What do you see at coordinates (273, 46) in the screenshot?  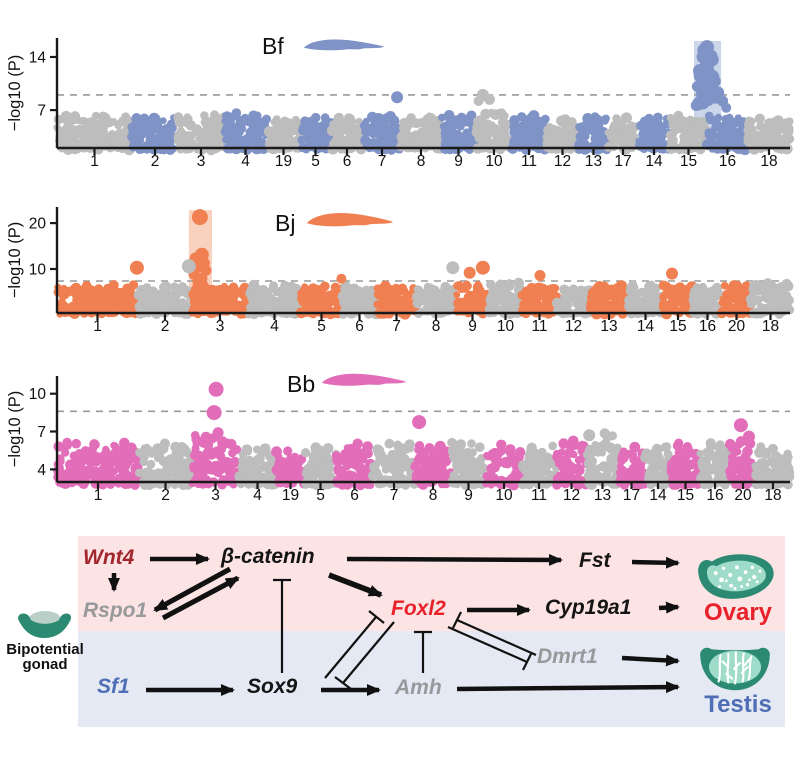 I see `panel-label: Bf` at bounding box center [273, 46].